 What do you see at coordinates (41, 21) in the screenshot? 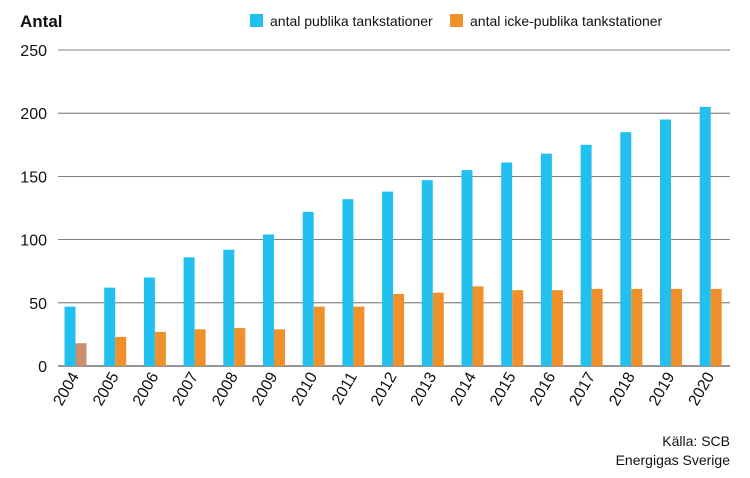
I see `y-axis-label: Antal` at bounding box center [41, 21].